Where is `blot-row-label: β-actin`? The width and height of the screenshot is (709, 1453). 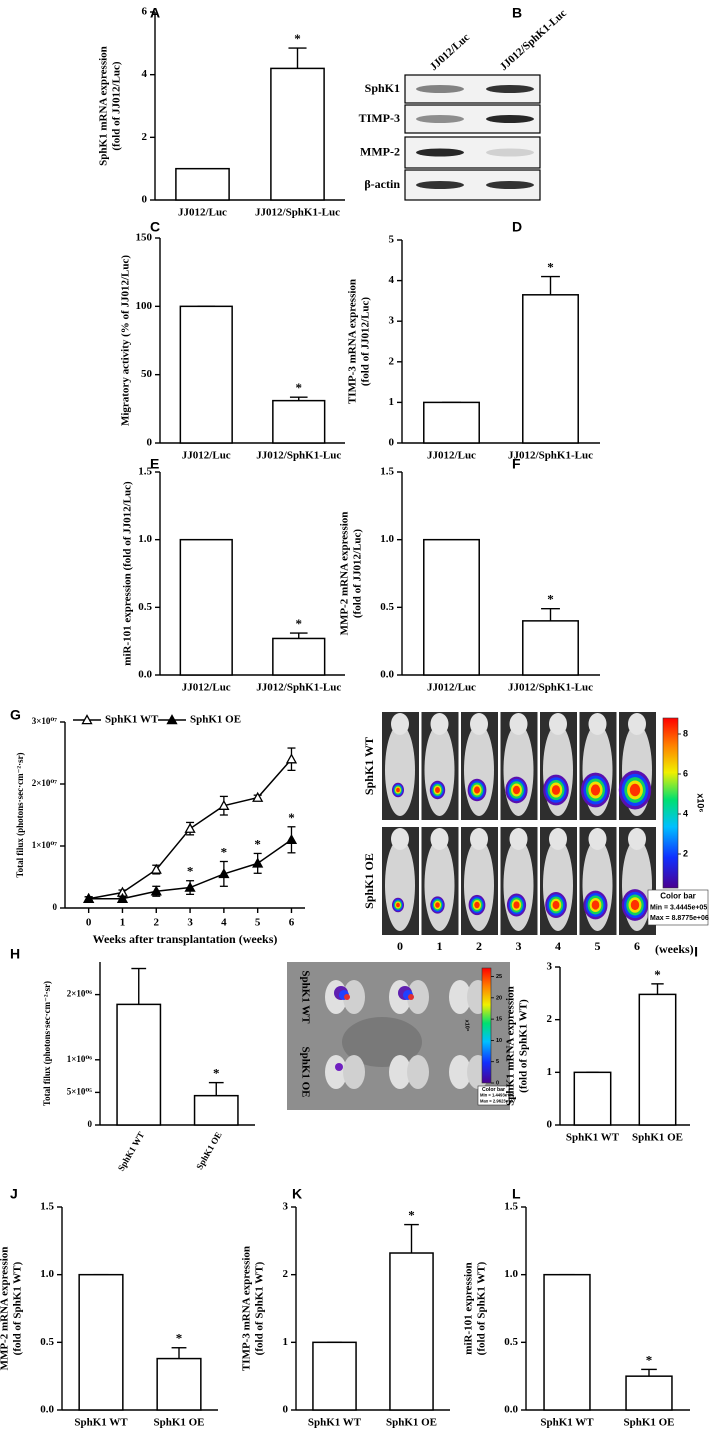 blot-row-label: β-actin is located at coordinates (382, 184).